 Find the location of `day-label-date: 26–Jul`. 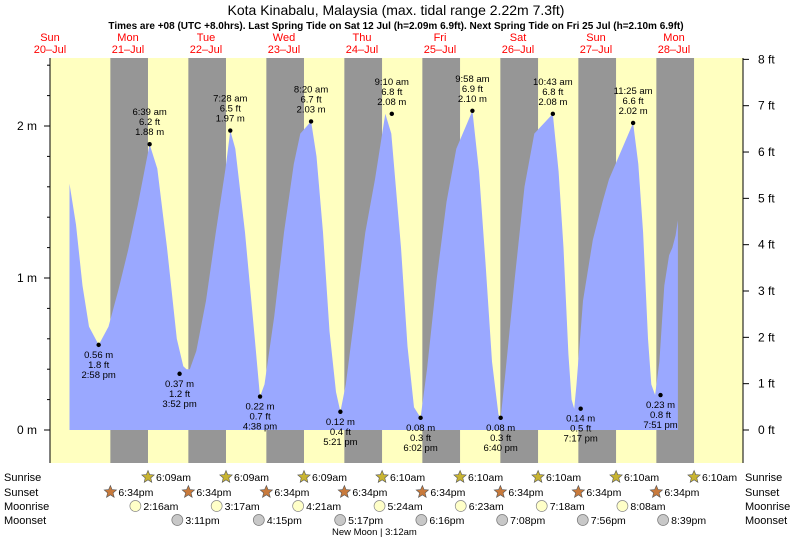

day-label-date: 26–Jul is located at coordinates (518, 50).